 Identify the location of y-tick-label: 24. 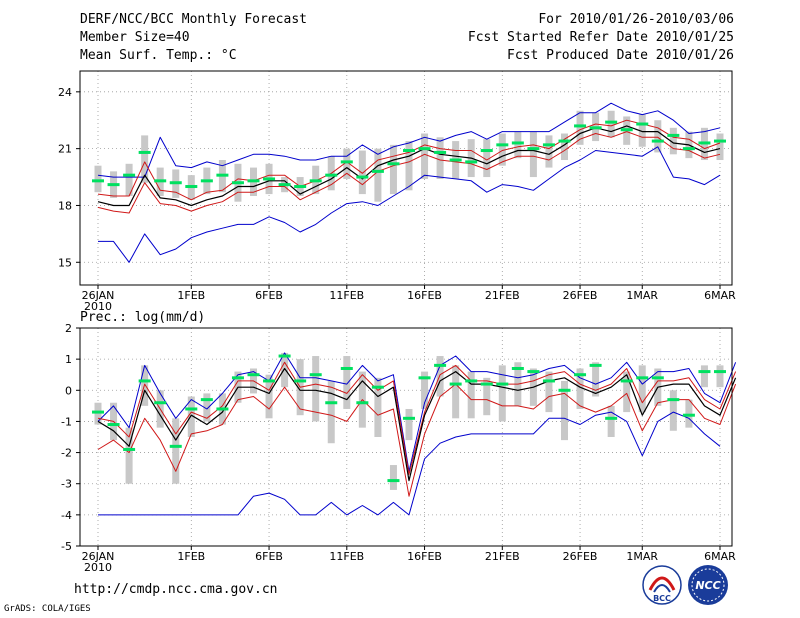
(65, 92).